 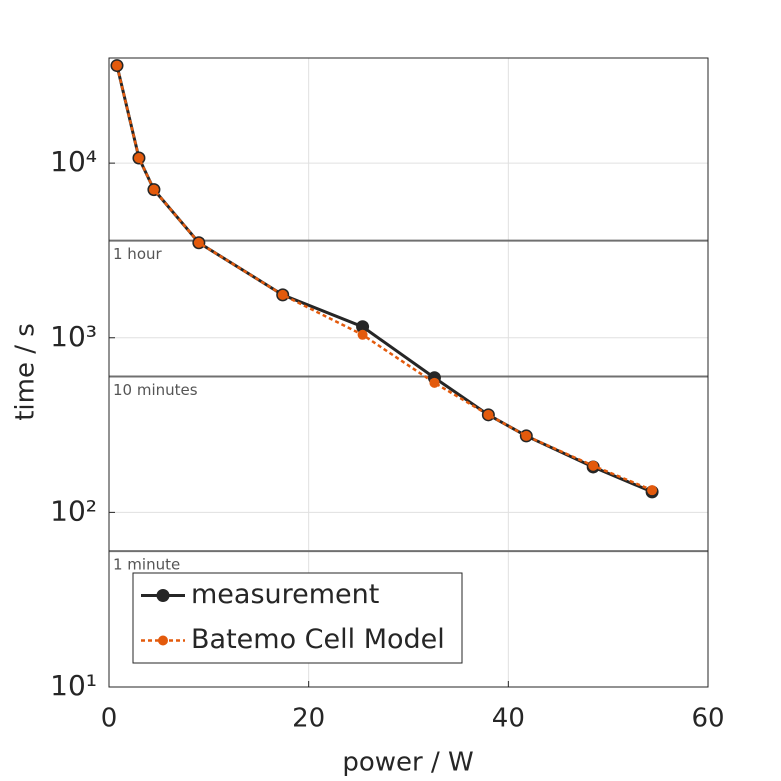 What do you see at coordinates (138, 254) in the screenshot?
I see `reference-label: 1 hour` at bounding box center [138, 254].